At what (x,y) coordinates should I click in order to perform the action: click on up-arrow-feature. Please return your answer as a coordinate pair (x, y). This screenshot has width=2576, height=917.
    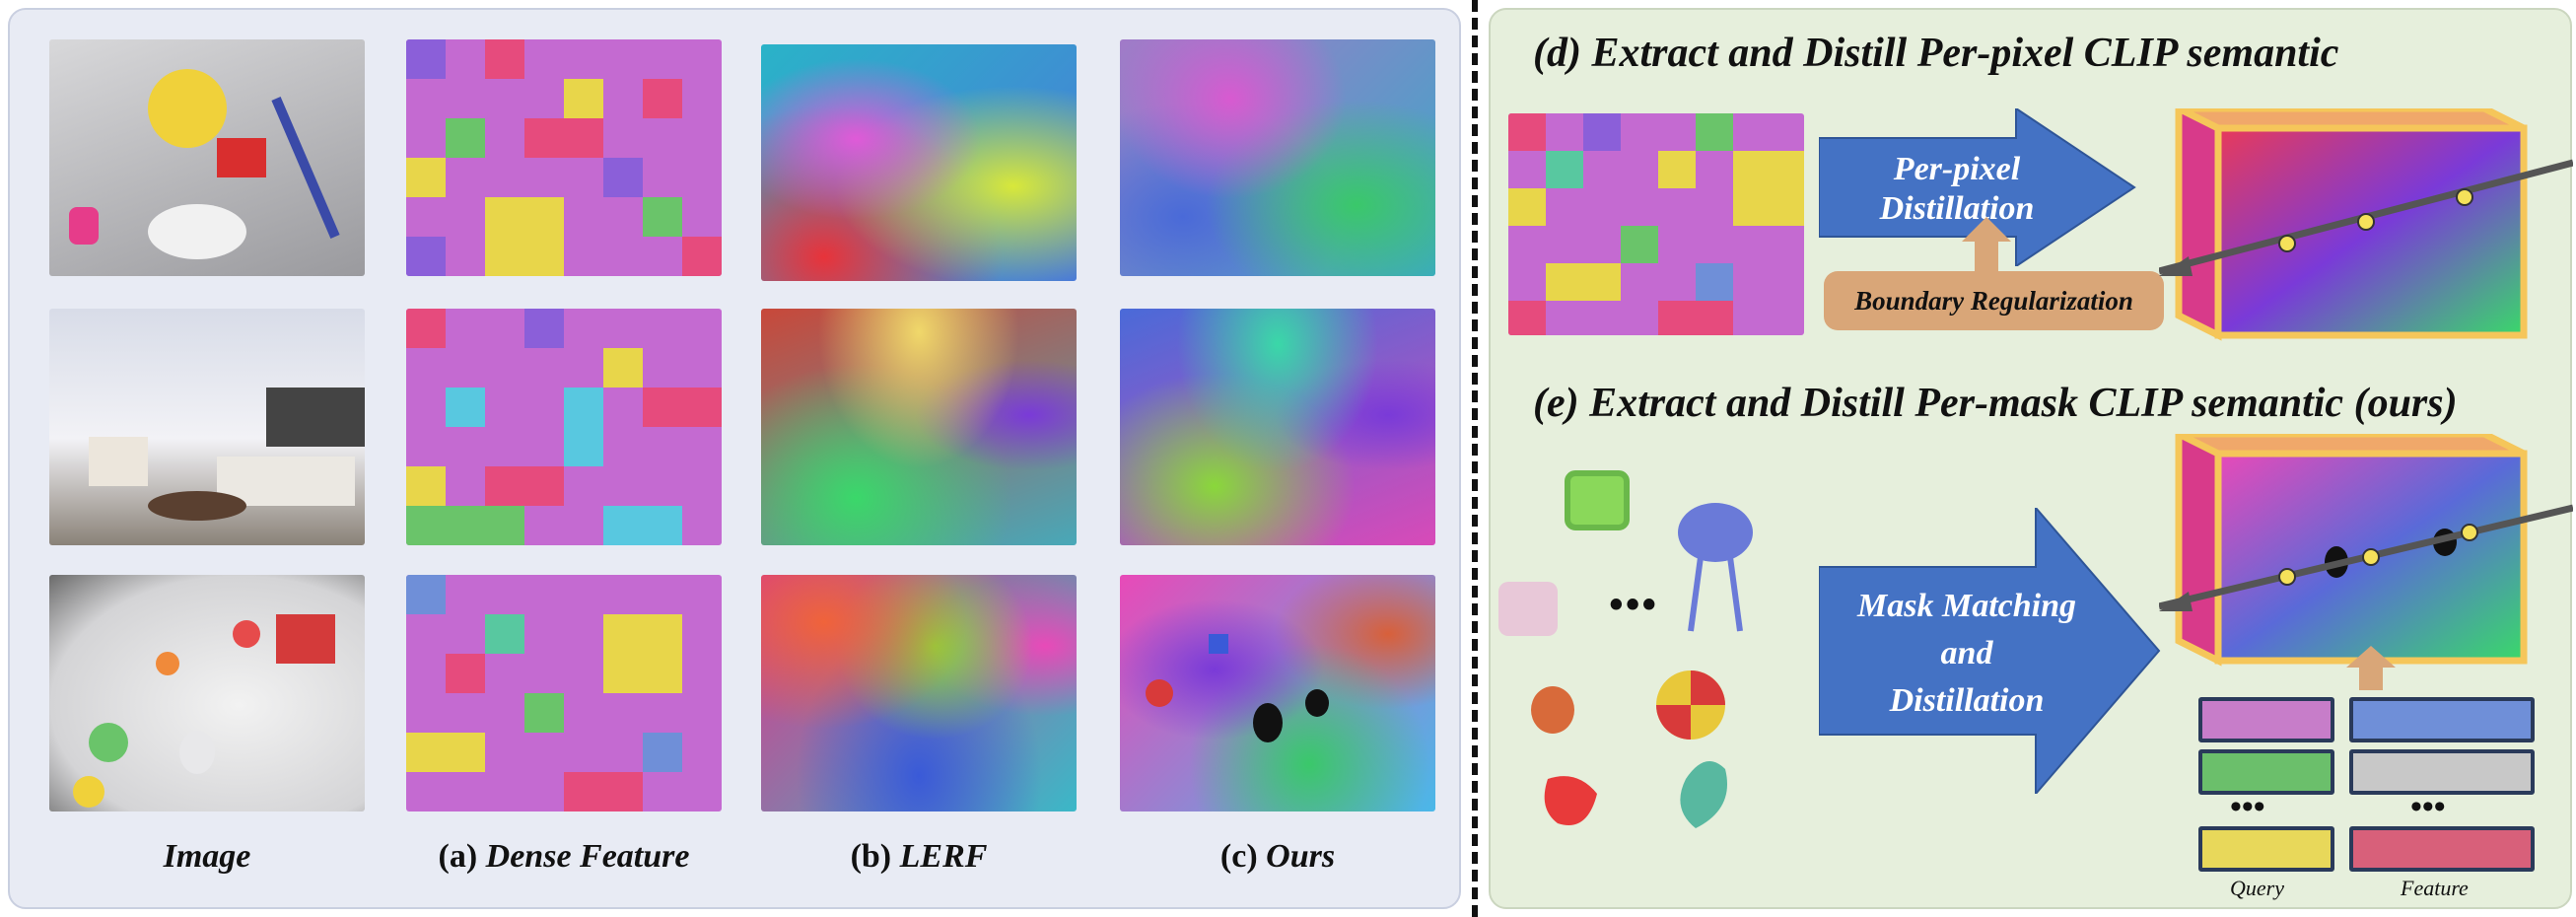
    Looking at the image, I should click on (2371, 668).